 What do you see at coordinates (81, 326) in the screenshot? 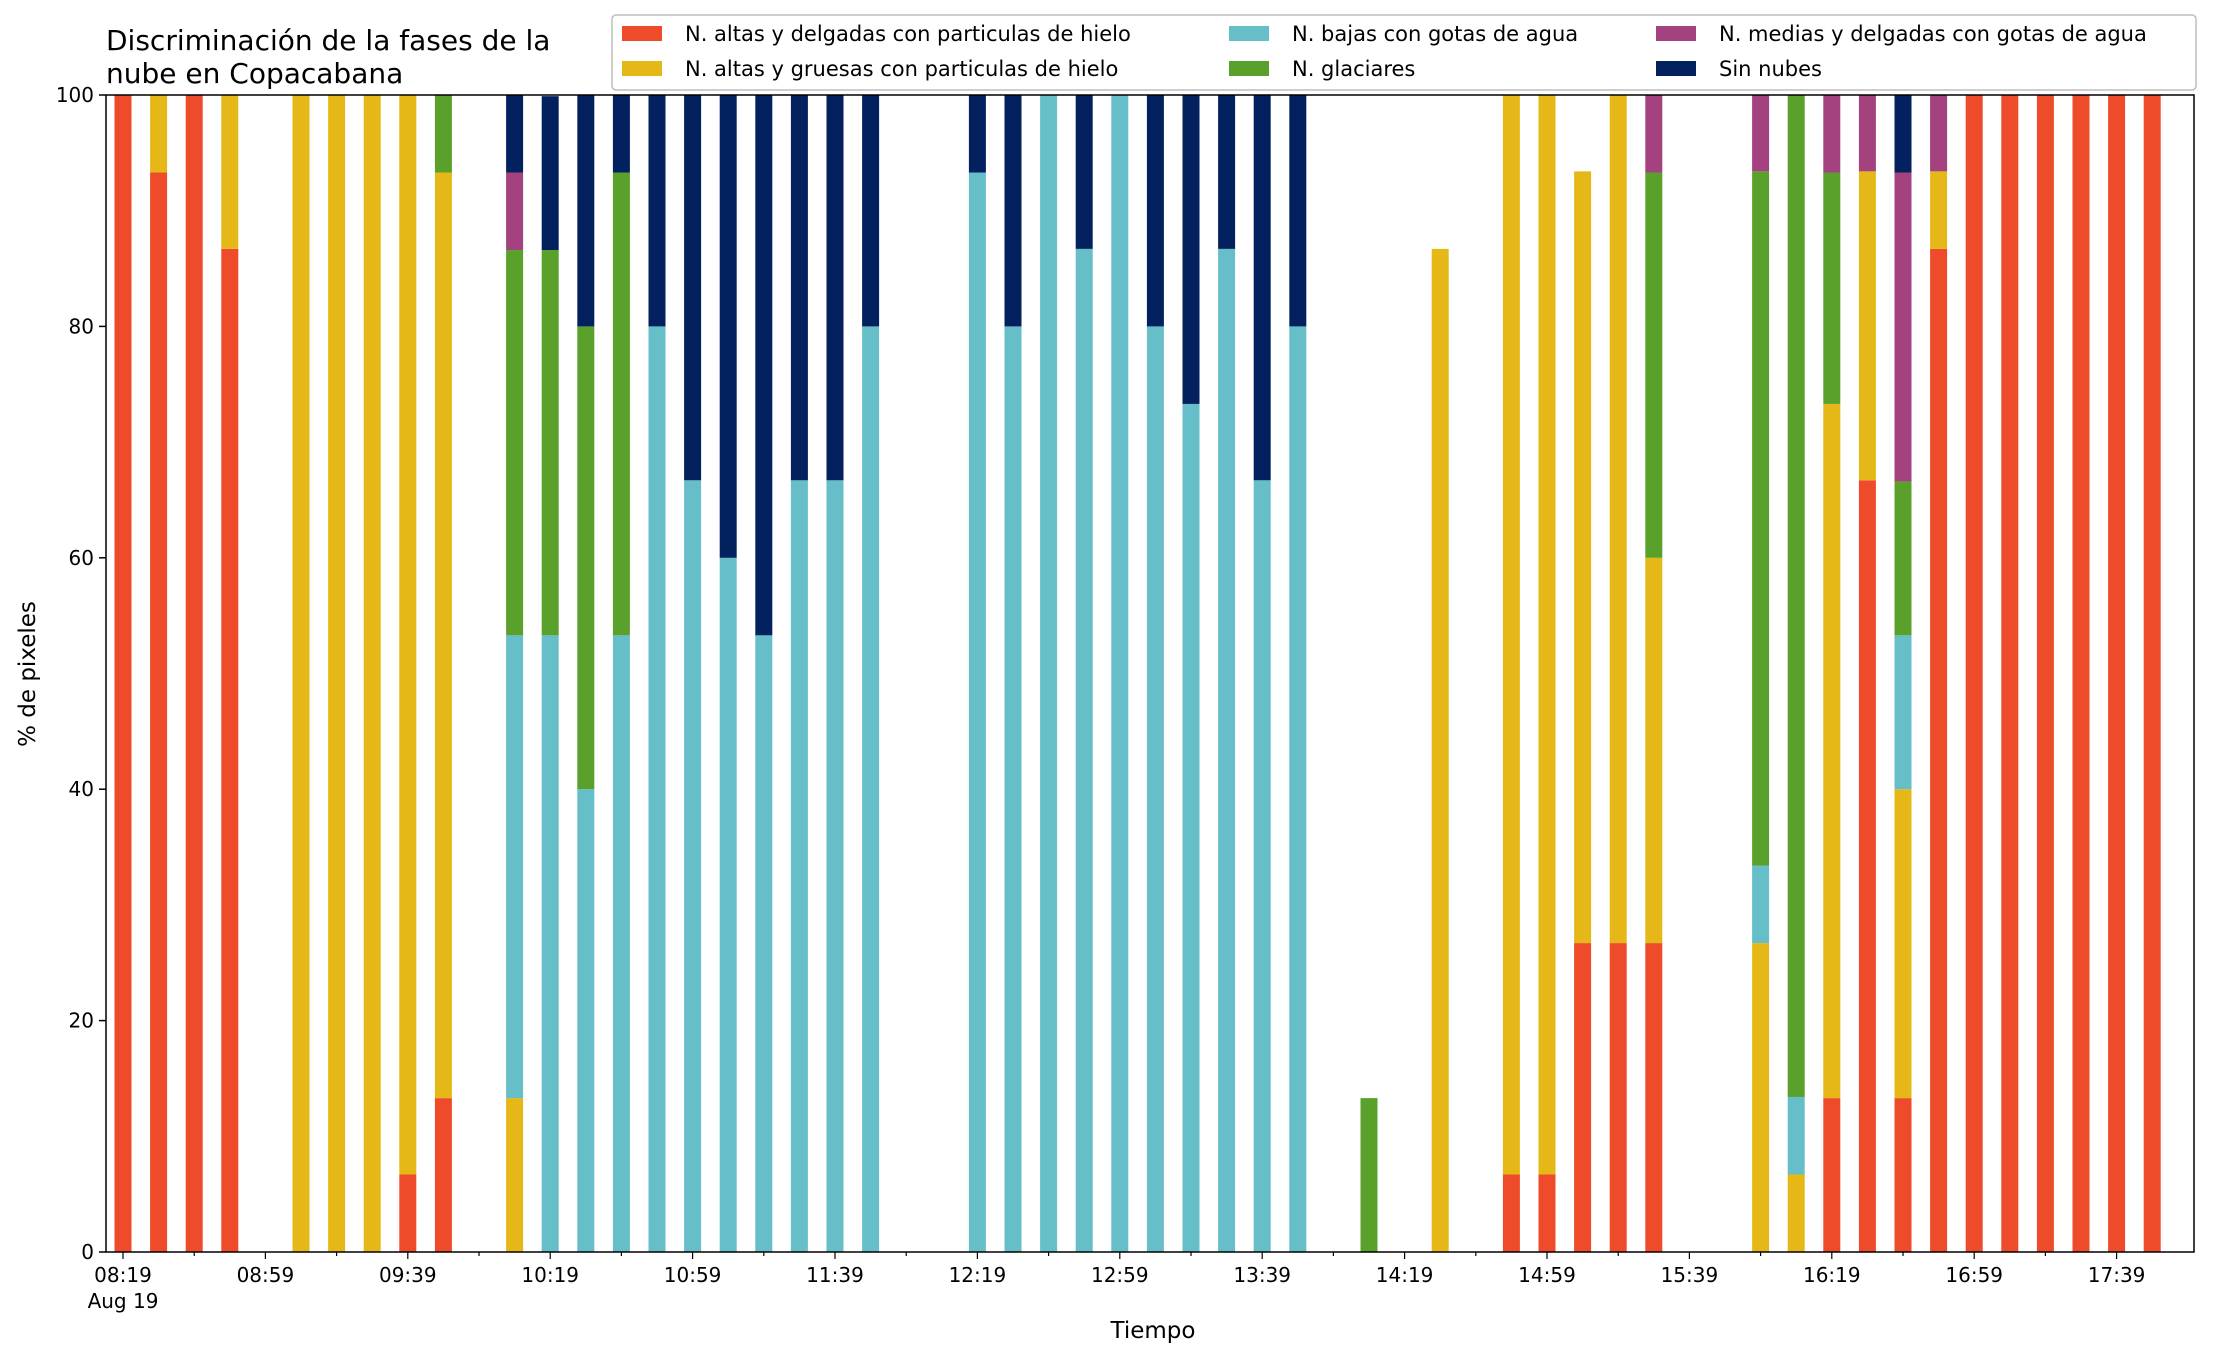
I see `y-tick-label-4: 80` at bounding box center [81, 326].